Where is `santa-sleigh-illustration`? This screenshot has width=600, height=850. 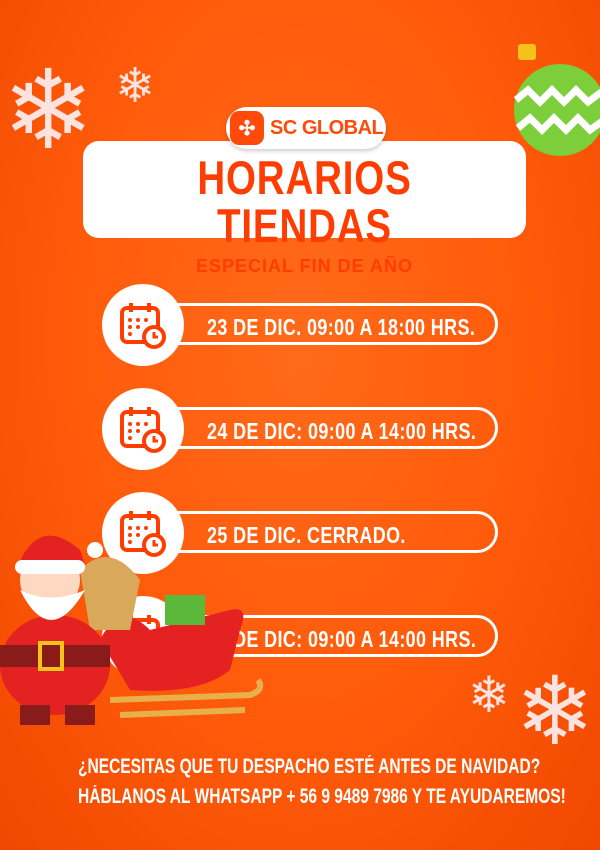
santa-sleigh-illustration is located at coordinates (132, 630).